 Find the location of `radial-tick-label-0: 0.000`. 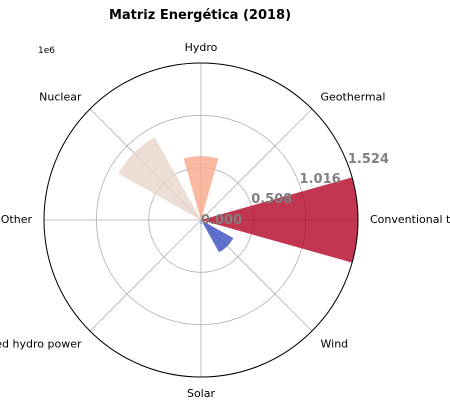

radial-tick-label-0: 0.000 is located at coordinates (221, 220).